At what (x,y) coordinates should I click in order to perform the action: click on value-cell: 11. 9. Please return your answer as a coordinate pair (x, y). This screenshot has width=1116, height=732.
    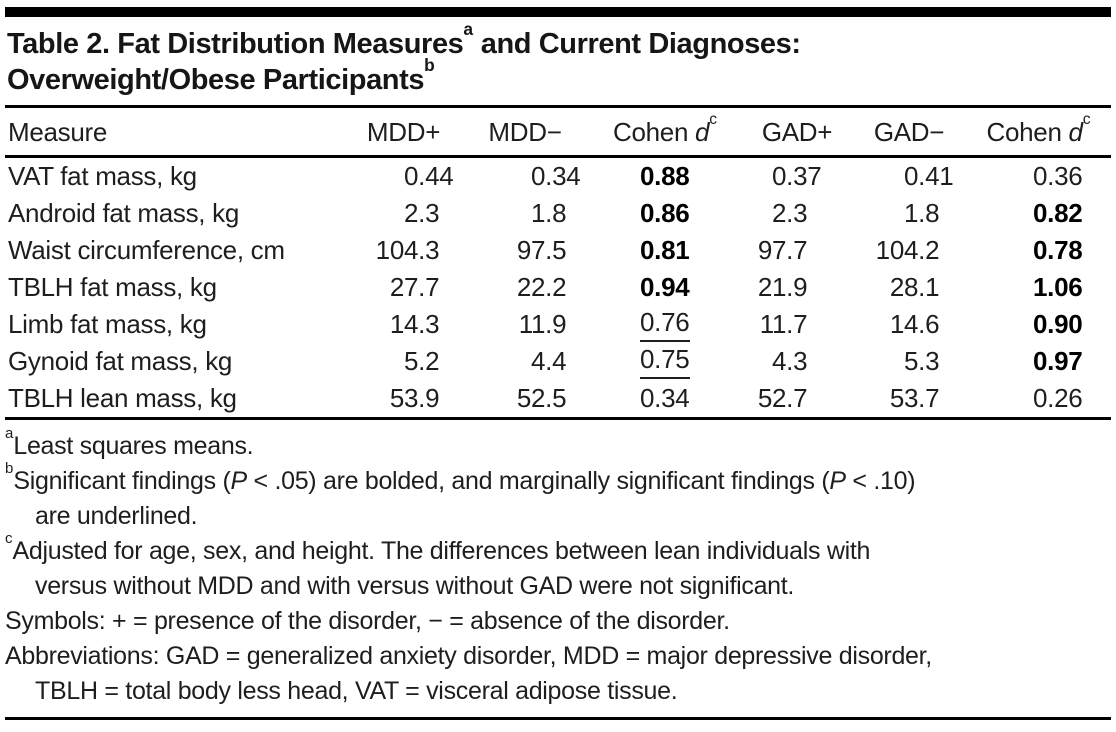
    Looking at the image, I should click on (525, 324).